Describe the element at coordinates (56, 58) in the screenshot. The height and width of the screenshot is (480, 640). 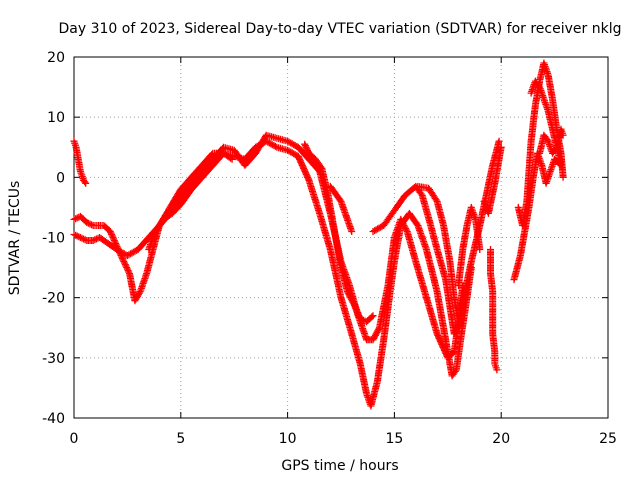
I see `y-tick-label: 20` at that location.